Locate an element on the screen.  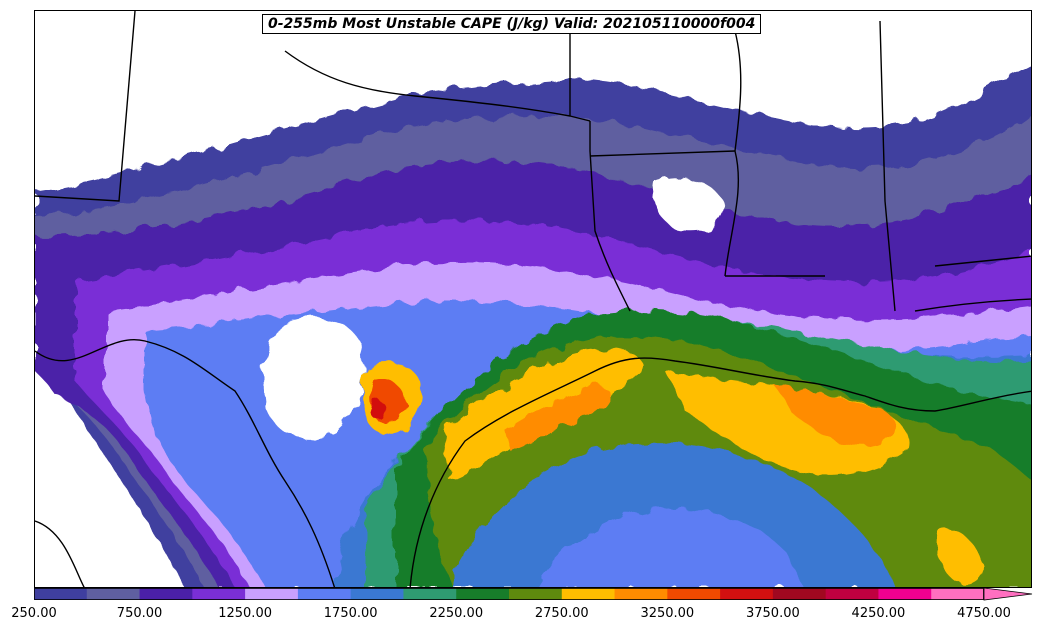
colorbar-extend-arrow is located at coordinates (1008, 594).